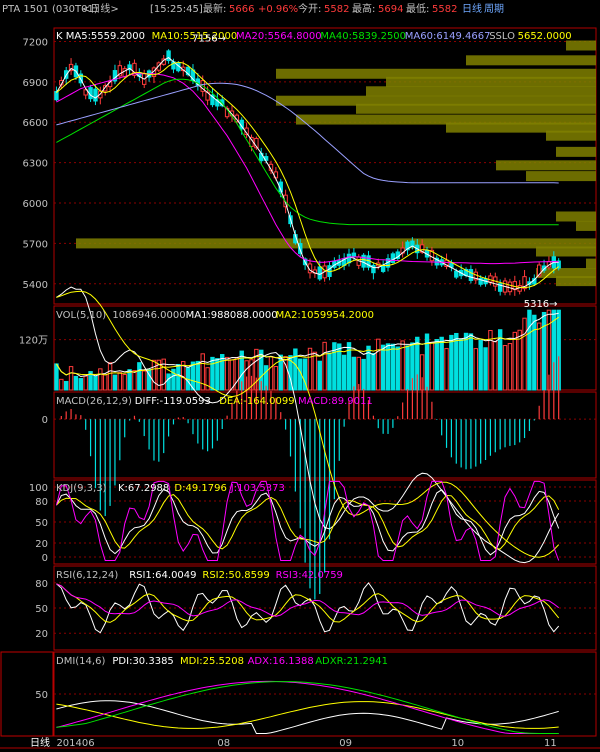 The width and height of the screenshot is (600, 752). Describe the element at coordinates (325, 315) in the screenshot. I see `volume-legend-item: MA2:1059954.2000` at that location.